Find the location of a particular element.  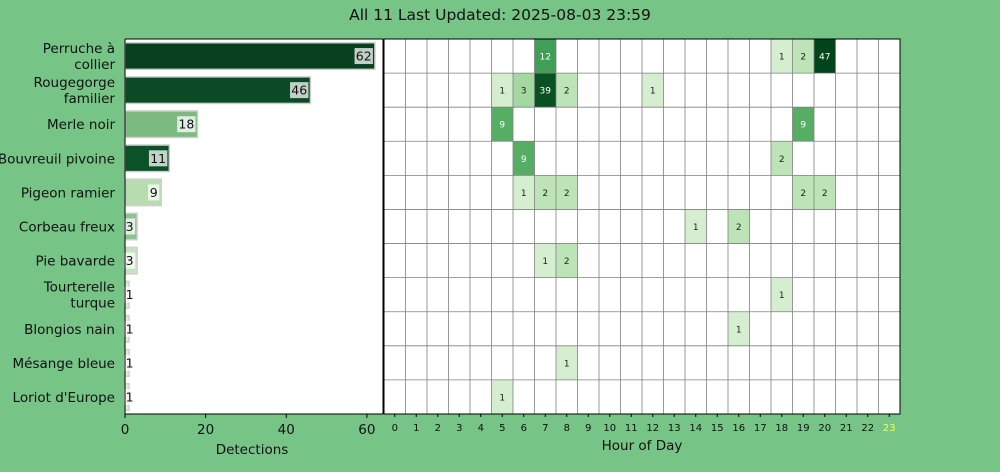

bar-value-label: 11 is located at coordinates (158, 158).